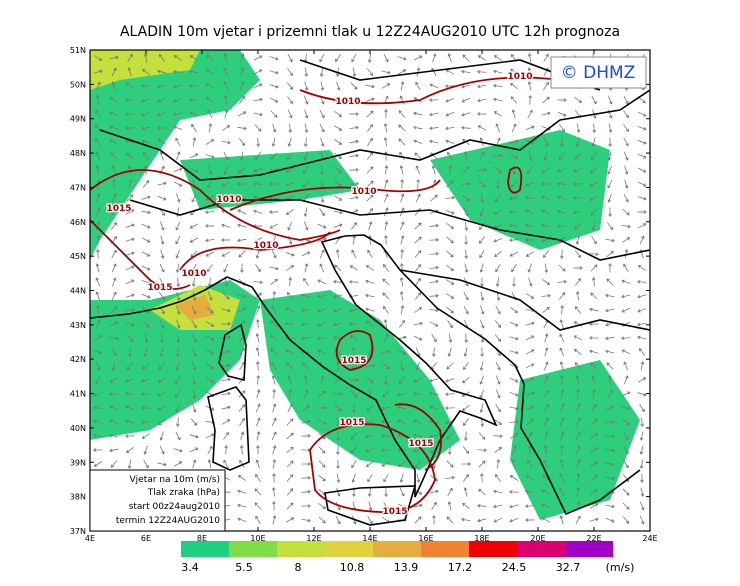 Image resolution: width=740 pixels, height=586 pixels. Describe the element at coordinates (313, 538) in the screenshot. I see `longitude-label: 12E` at that location.